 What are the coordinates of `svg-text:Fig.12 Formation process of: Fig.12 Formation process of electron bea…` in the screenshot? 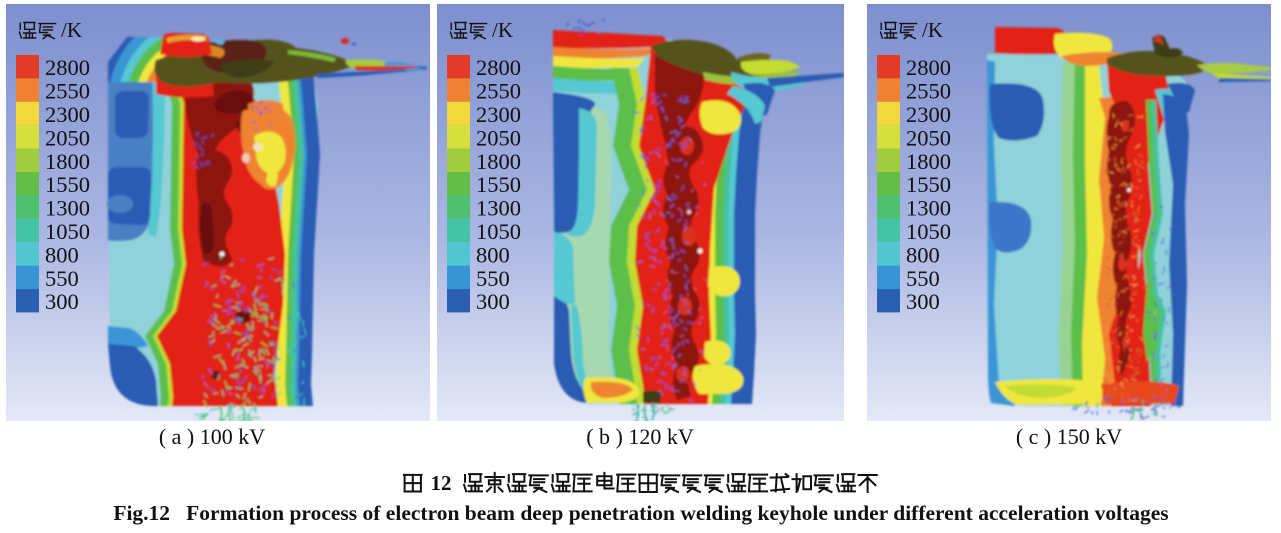 It's located at (640, 513).